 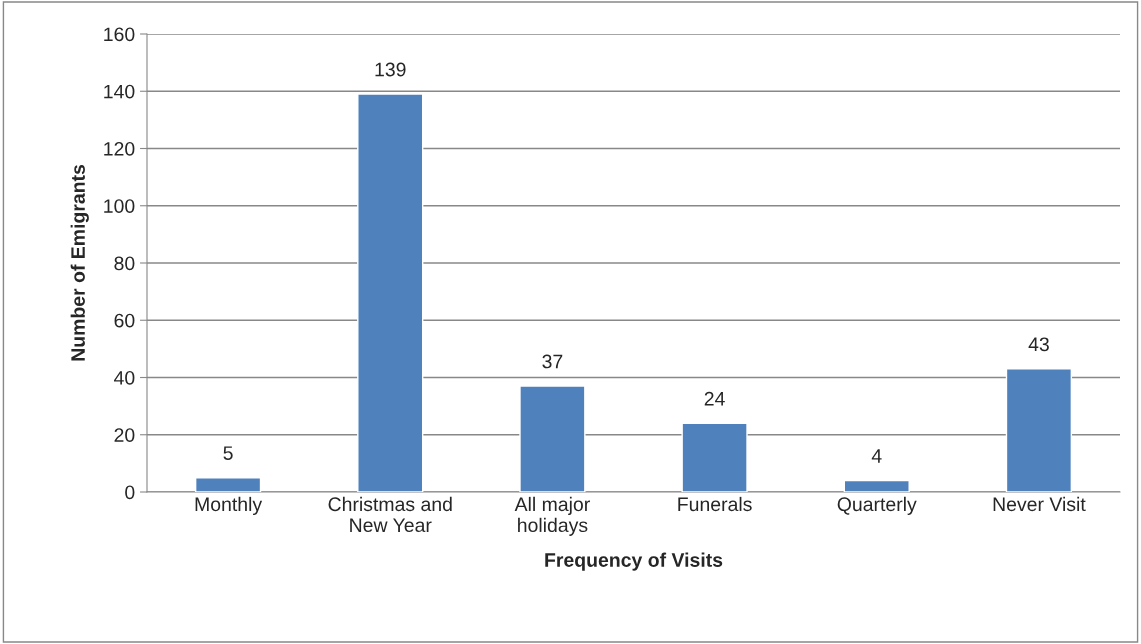 I want to click on y-axis-title: Number of Emigrants, so click(x=79, y=262).